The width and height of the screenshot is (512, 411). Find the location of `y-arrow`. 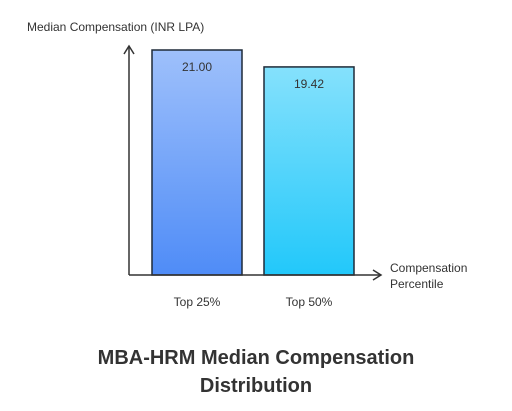

y-arrow is located at coordinates (129, 49).